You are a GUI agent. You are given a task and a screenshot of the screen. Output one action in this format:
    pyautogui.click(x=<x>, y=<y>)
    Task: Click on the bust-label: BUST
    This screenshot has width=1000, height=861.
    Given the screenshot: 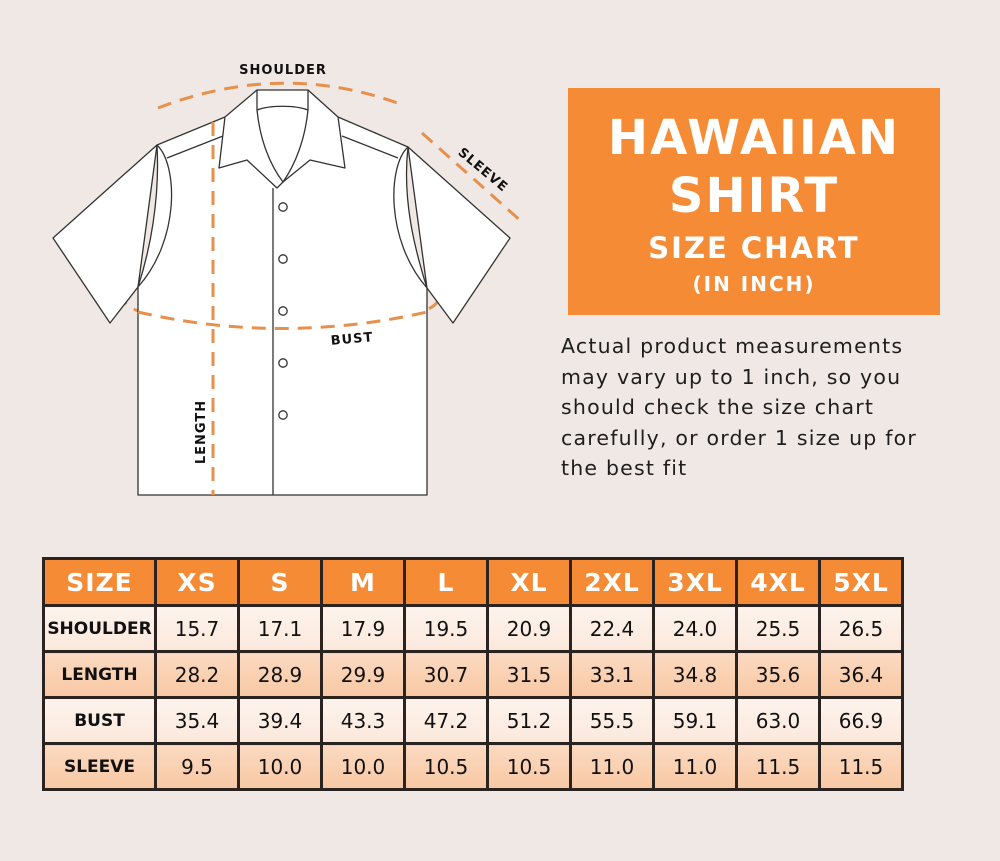 What is the action you would take?
    pyautogui.click(x=352, y=339)
    